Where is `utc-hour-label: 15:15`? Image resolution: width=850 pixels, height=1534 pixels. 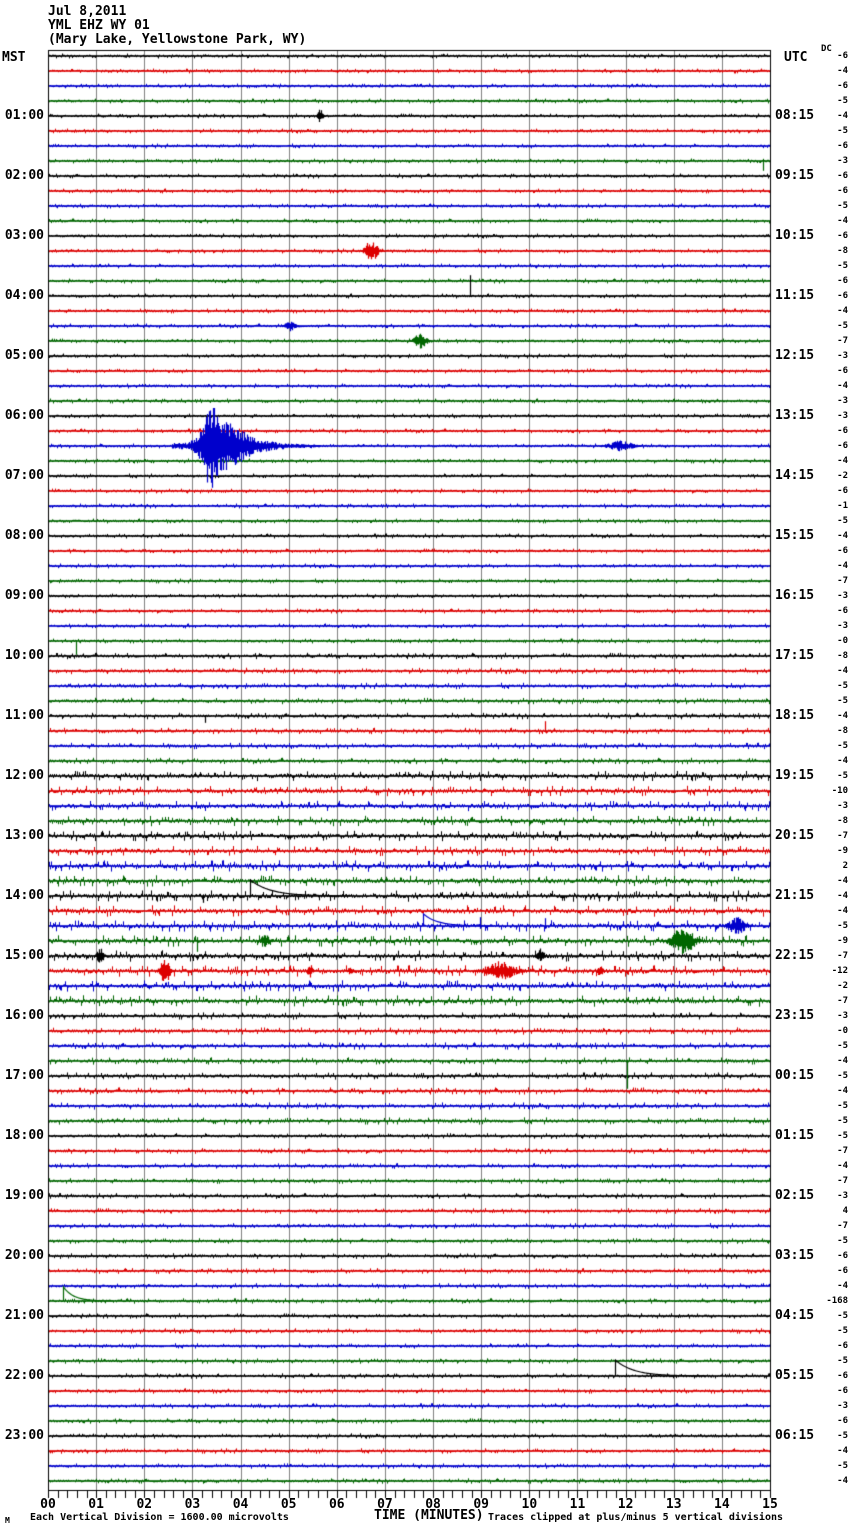
utc-hour-label: 15:15 is located at coordinates (795, 535).